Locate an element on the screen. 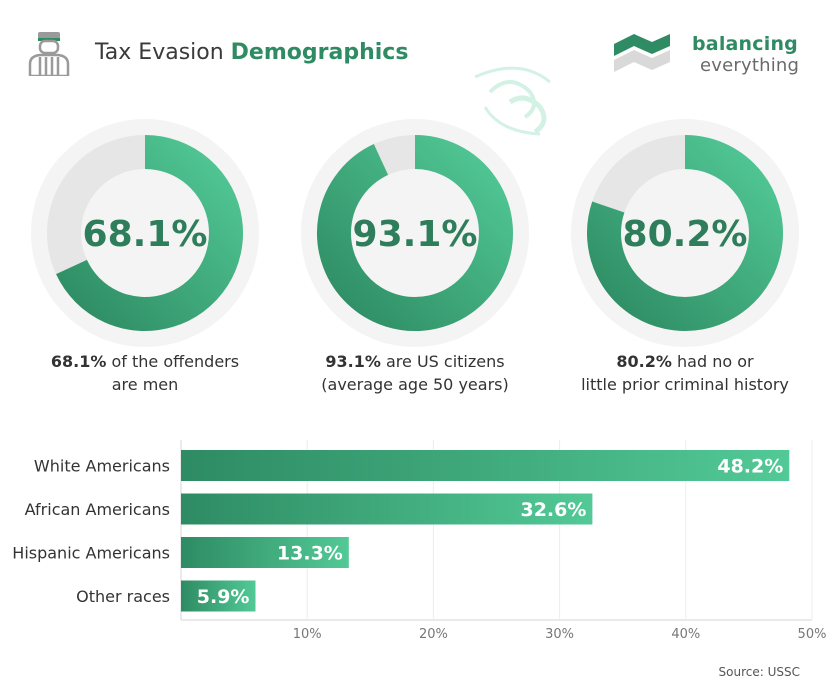  category-label: Hispanic Americans is located at coordinates (91, 553).